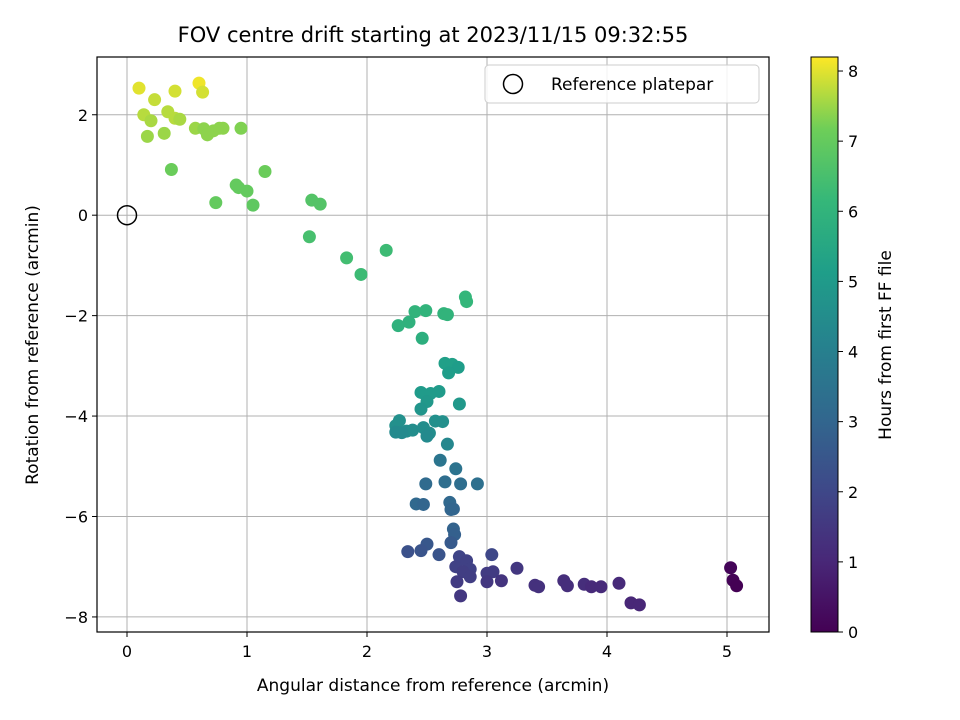 The image size is (960, 720). I want to click on colorbar-tick-label: 8, so click(853, 71).